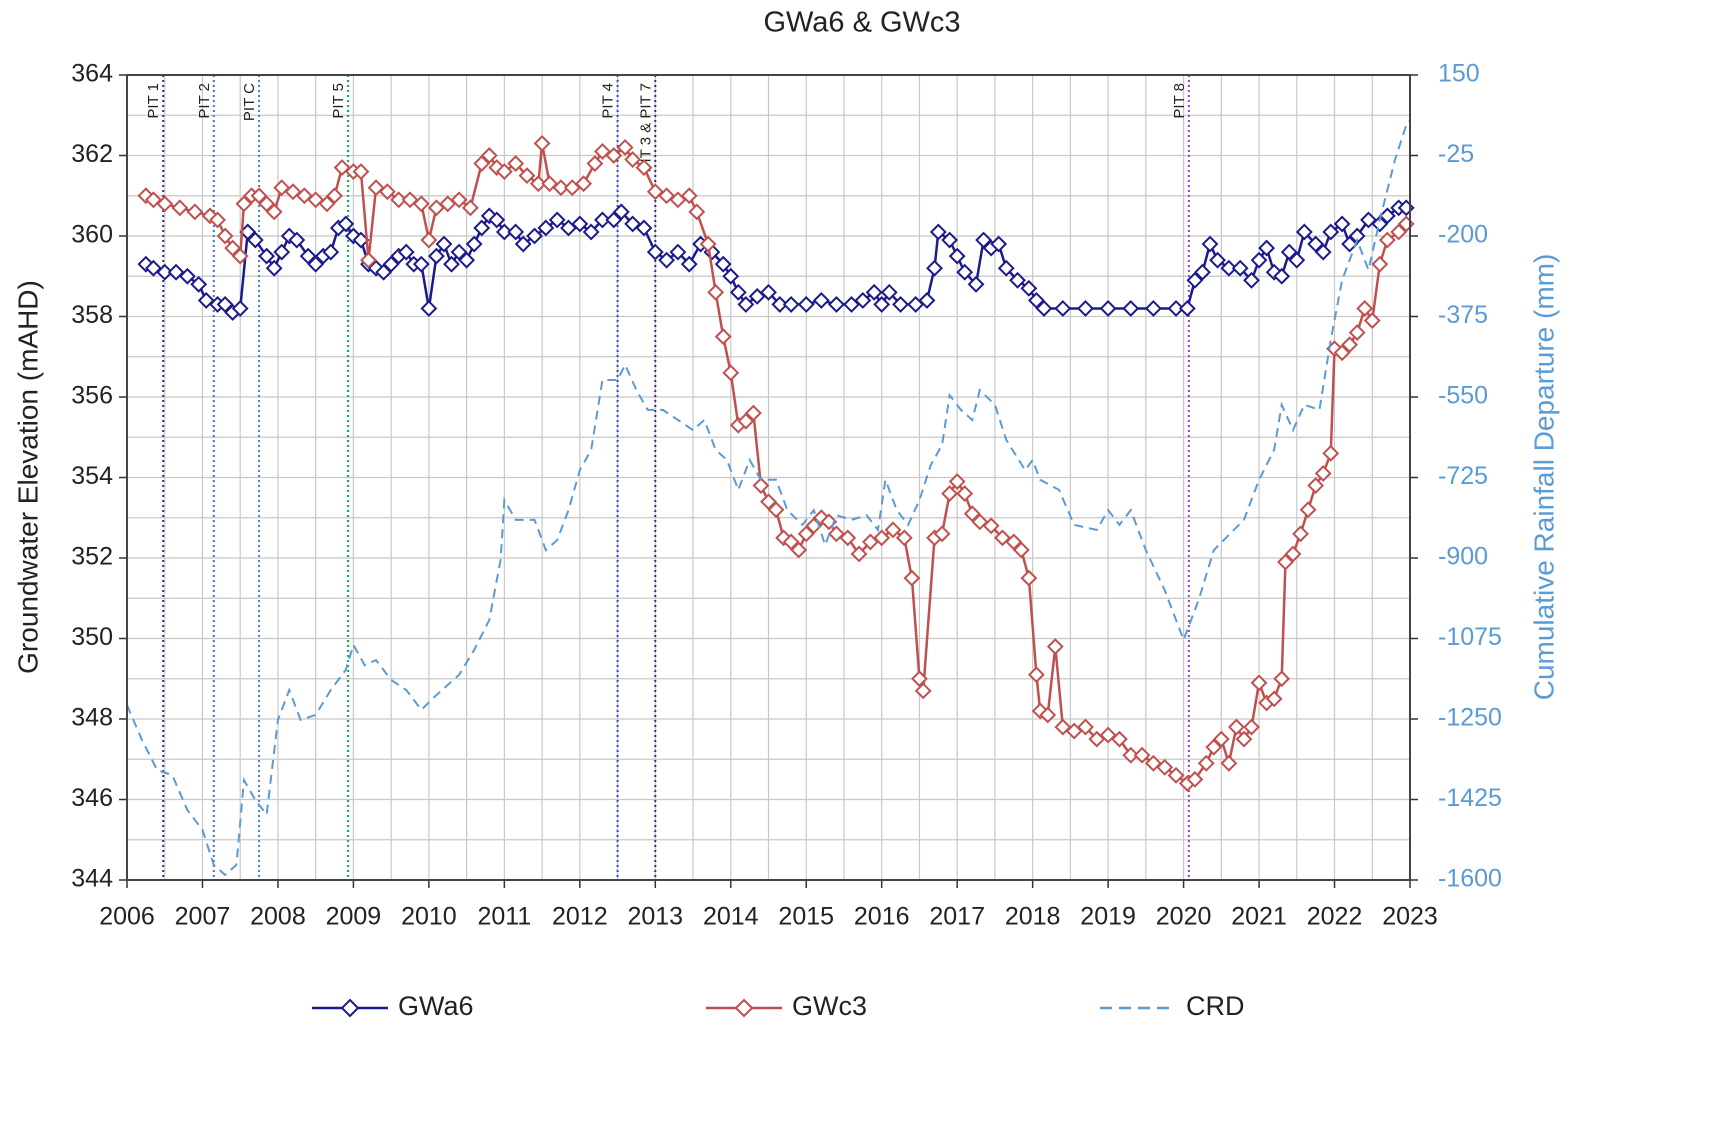 The image size is (1724, 1127). I want to click on y-tick-label: 364, so click(92, 74).